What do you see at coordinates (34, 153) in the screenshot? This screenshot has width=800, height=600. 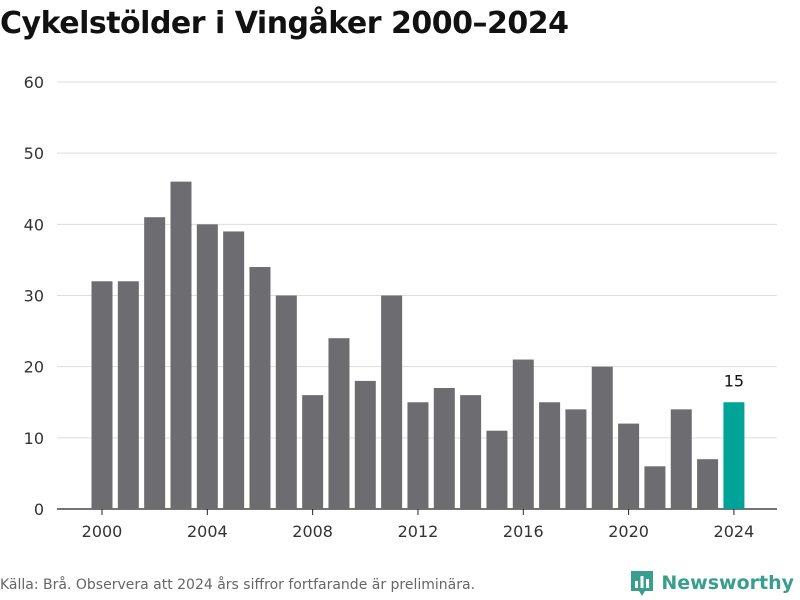 I see `y-tick-label: 50` at bounding box center [34, 153].